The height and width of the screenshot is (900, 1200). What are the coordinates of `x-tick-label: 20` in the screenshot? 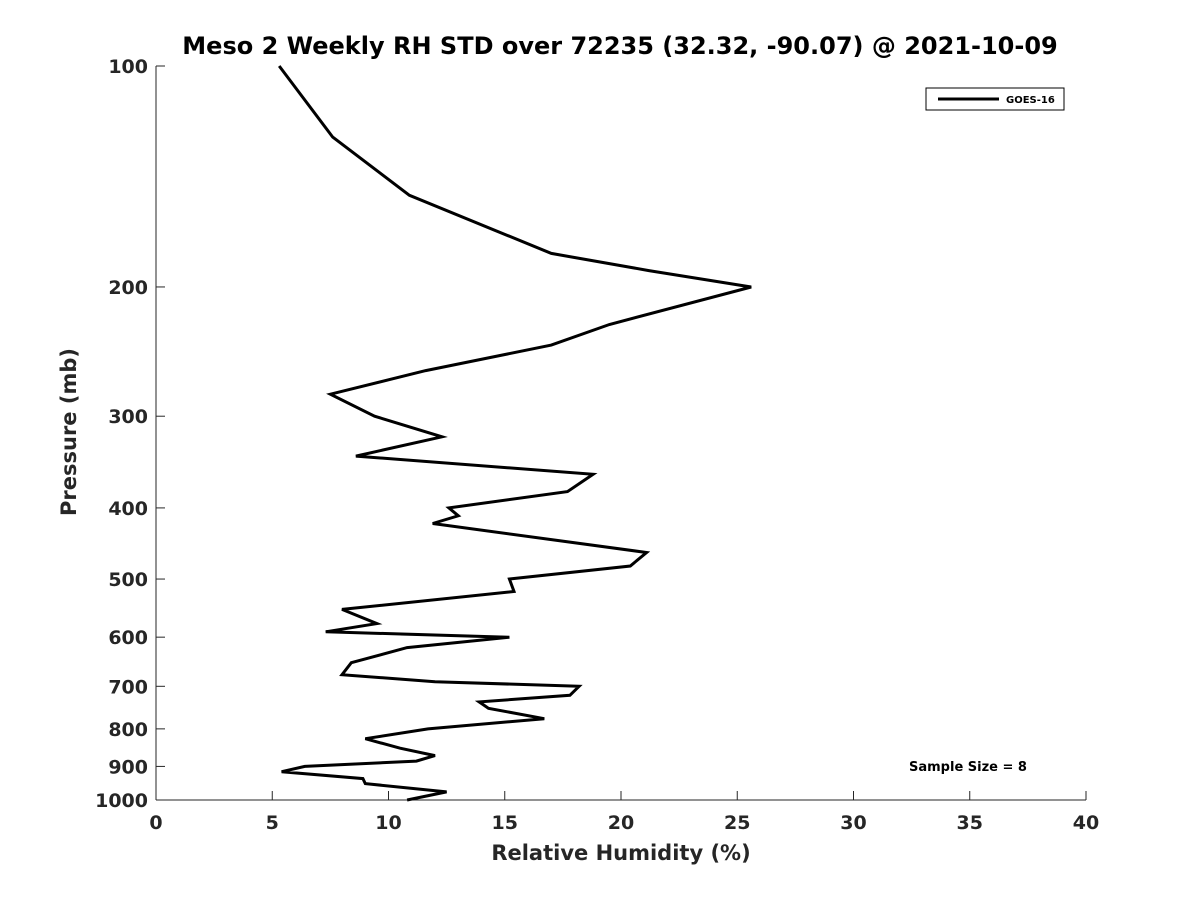 It's located at (621, 823).